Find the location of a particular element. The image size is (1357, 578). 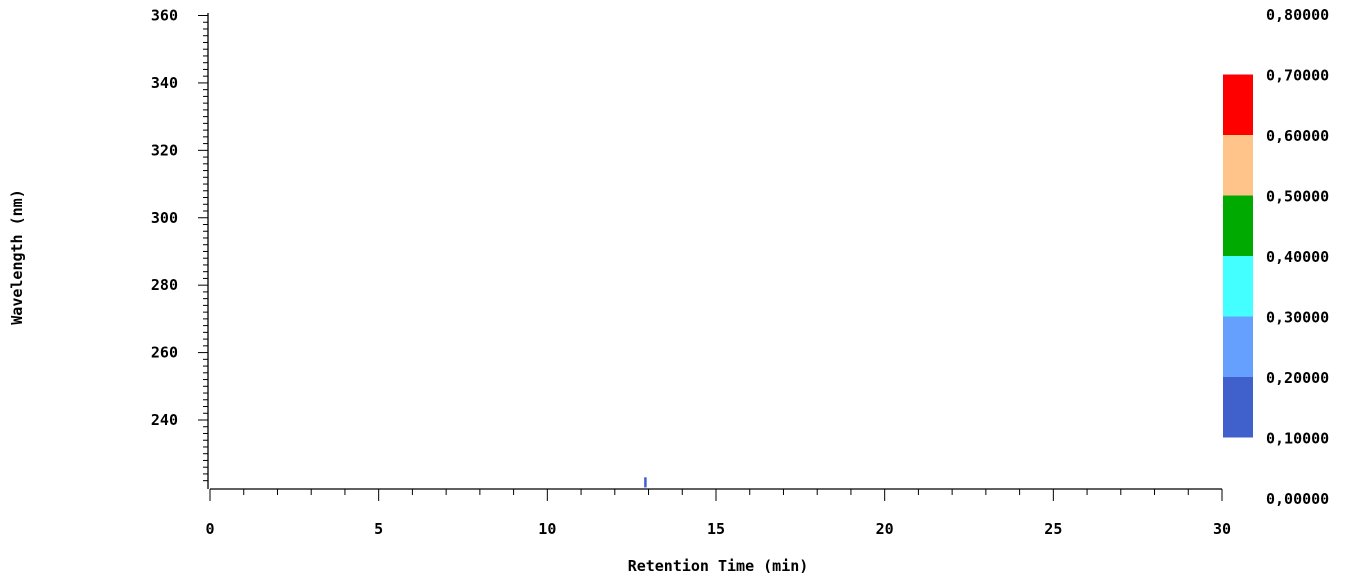

x-tick-label: 10 is located at coordinates (547, 529).